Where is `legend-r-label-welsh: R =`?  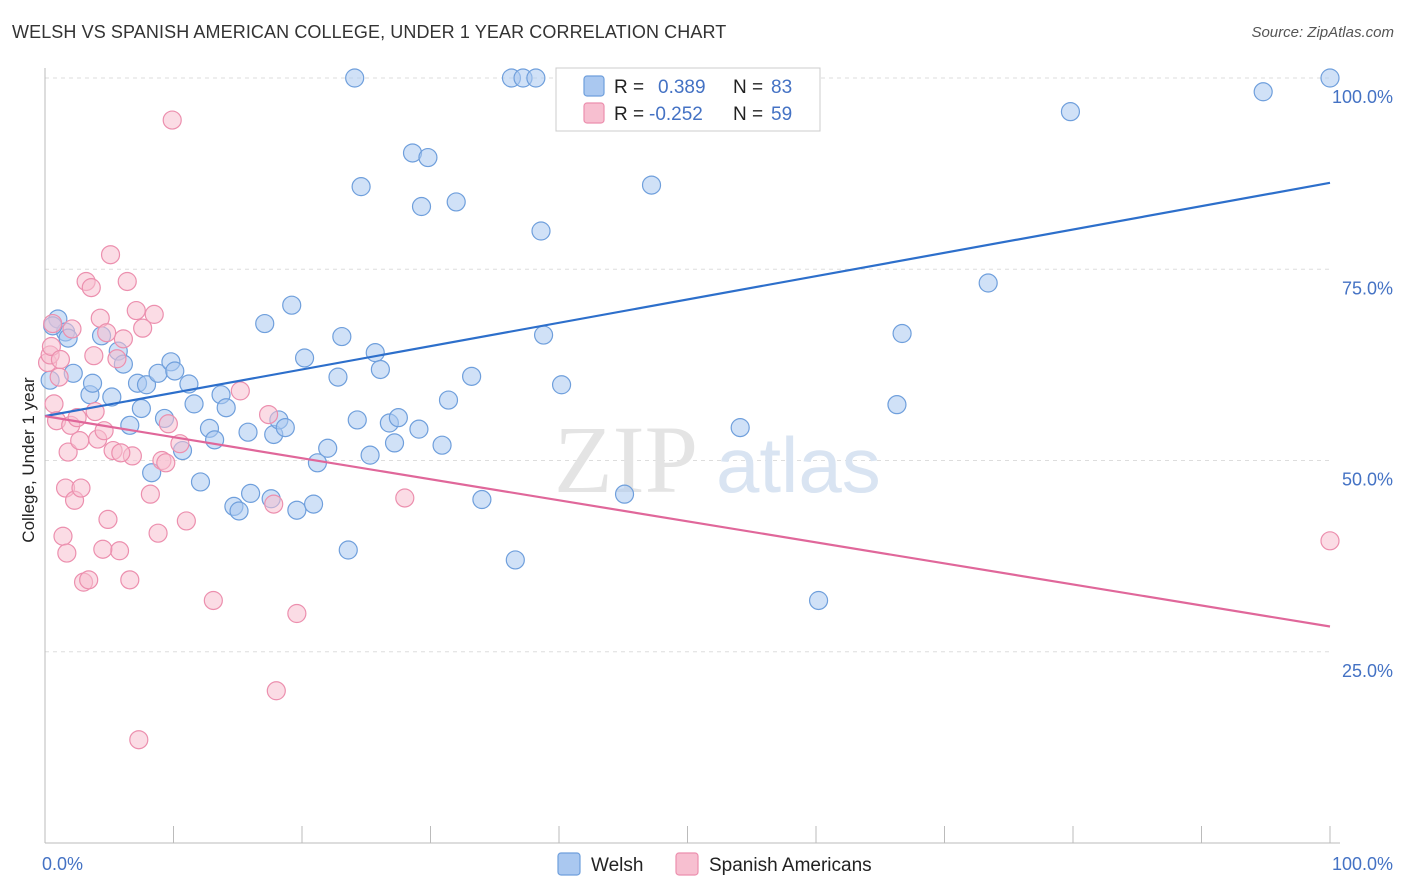 legend-r-label-welsh: R = is located at coordinates (629, 87).